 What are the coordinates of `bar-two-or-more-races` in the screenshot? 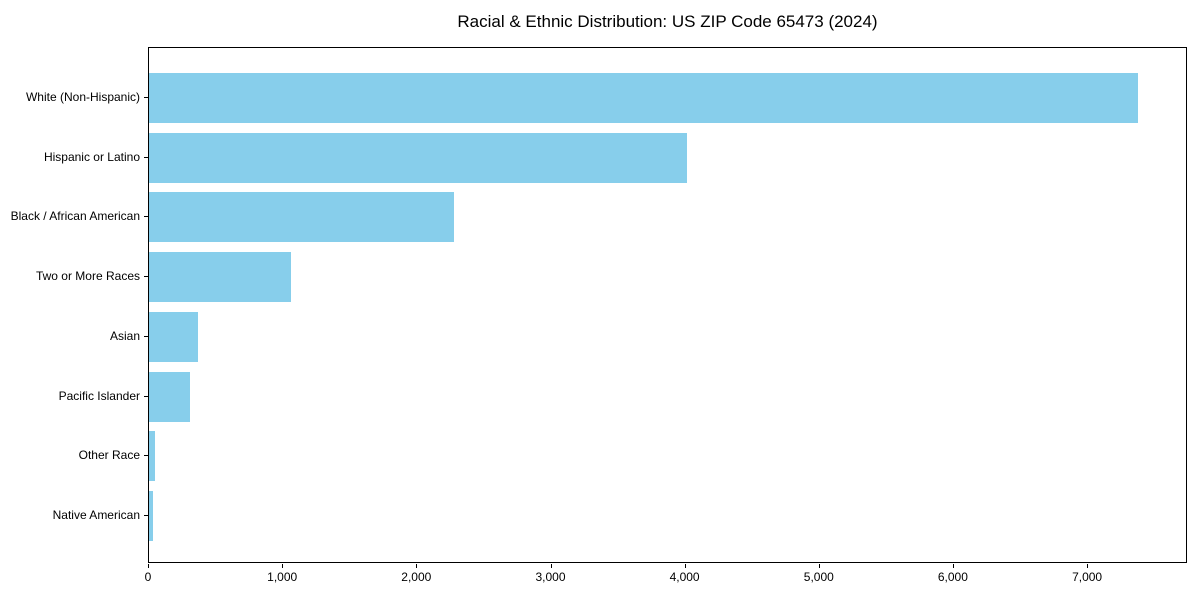 It's located at (220, 277).